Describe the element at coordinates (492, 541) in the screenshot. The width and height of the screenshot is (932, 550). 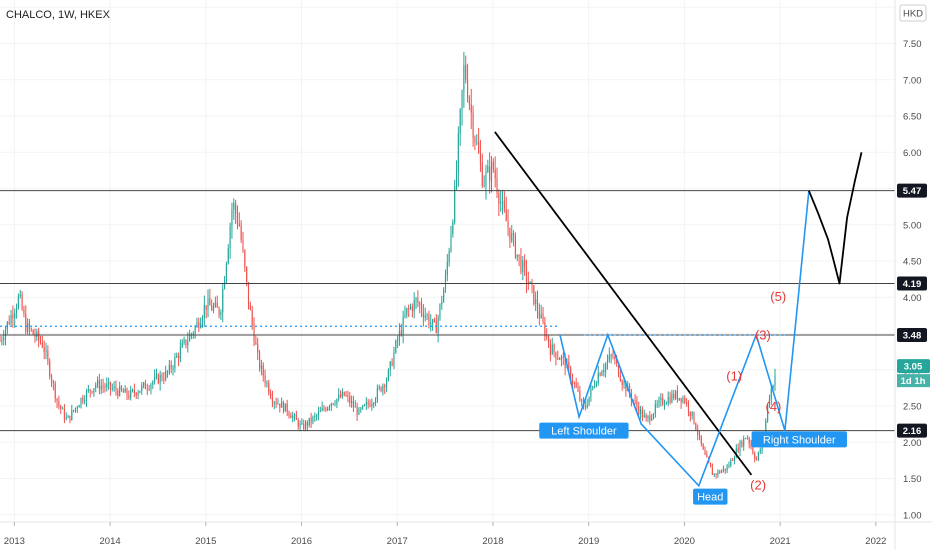
I see `x-tick-label: 2018` at that location.